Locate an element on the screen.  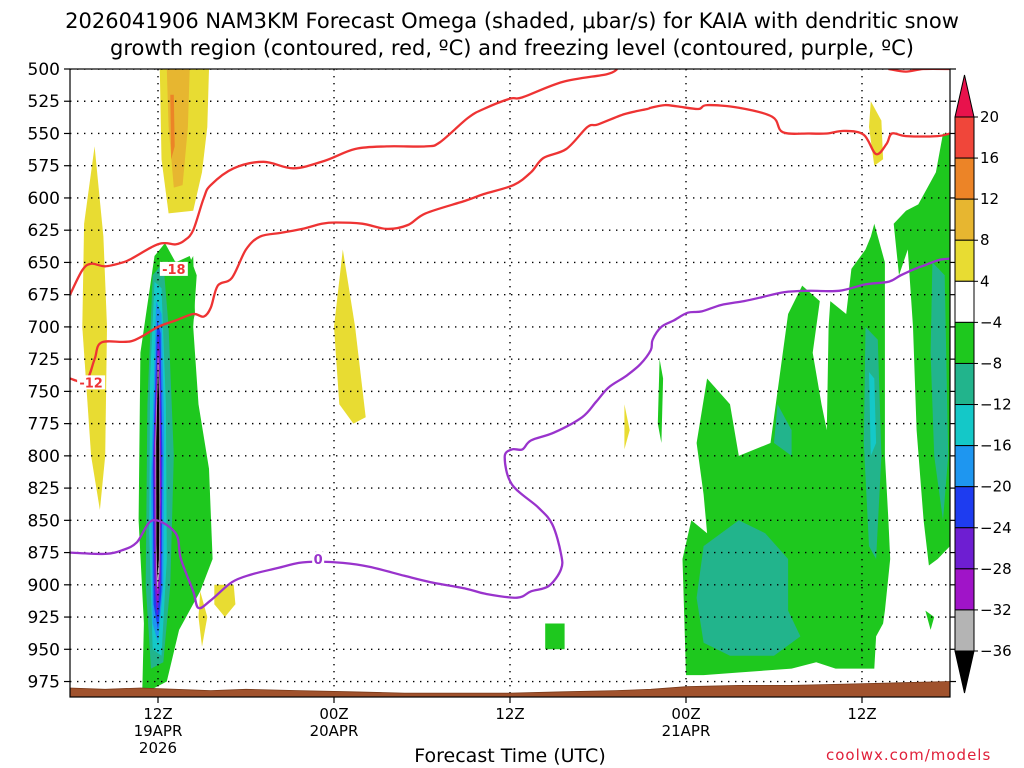
ytick-label-850: 850 is located at coordinates (44, 521).